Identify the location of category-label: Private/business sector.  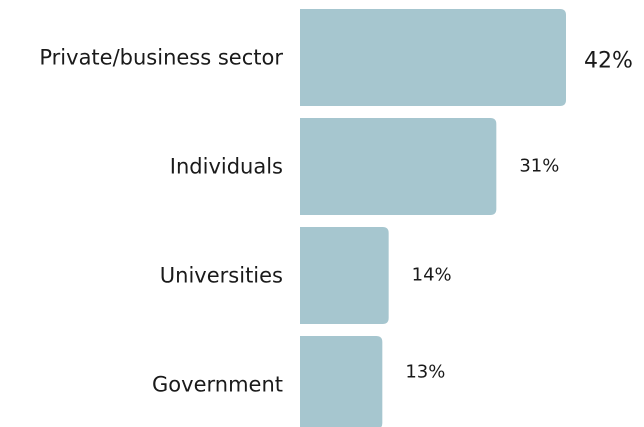
(161, 58).